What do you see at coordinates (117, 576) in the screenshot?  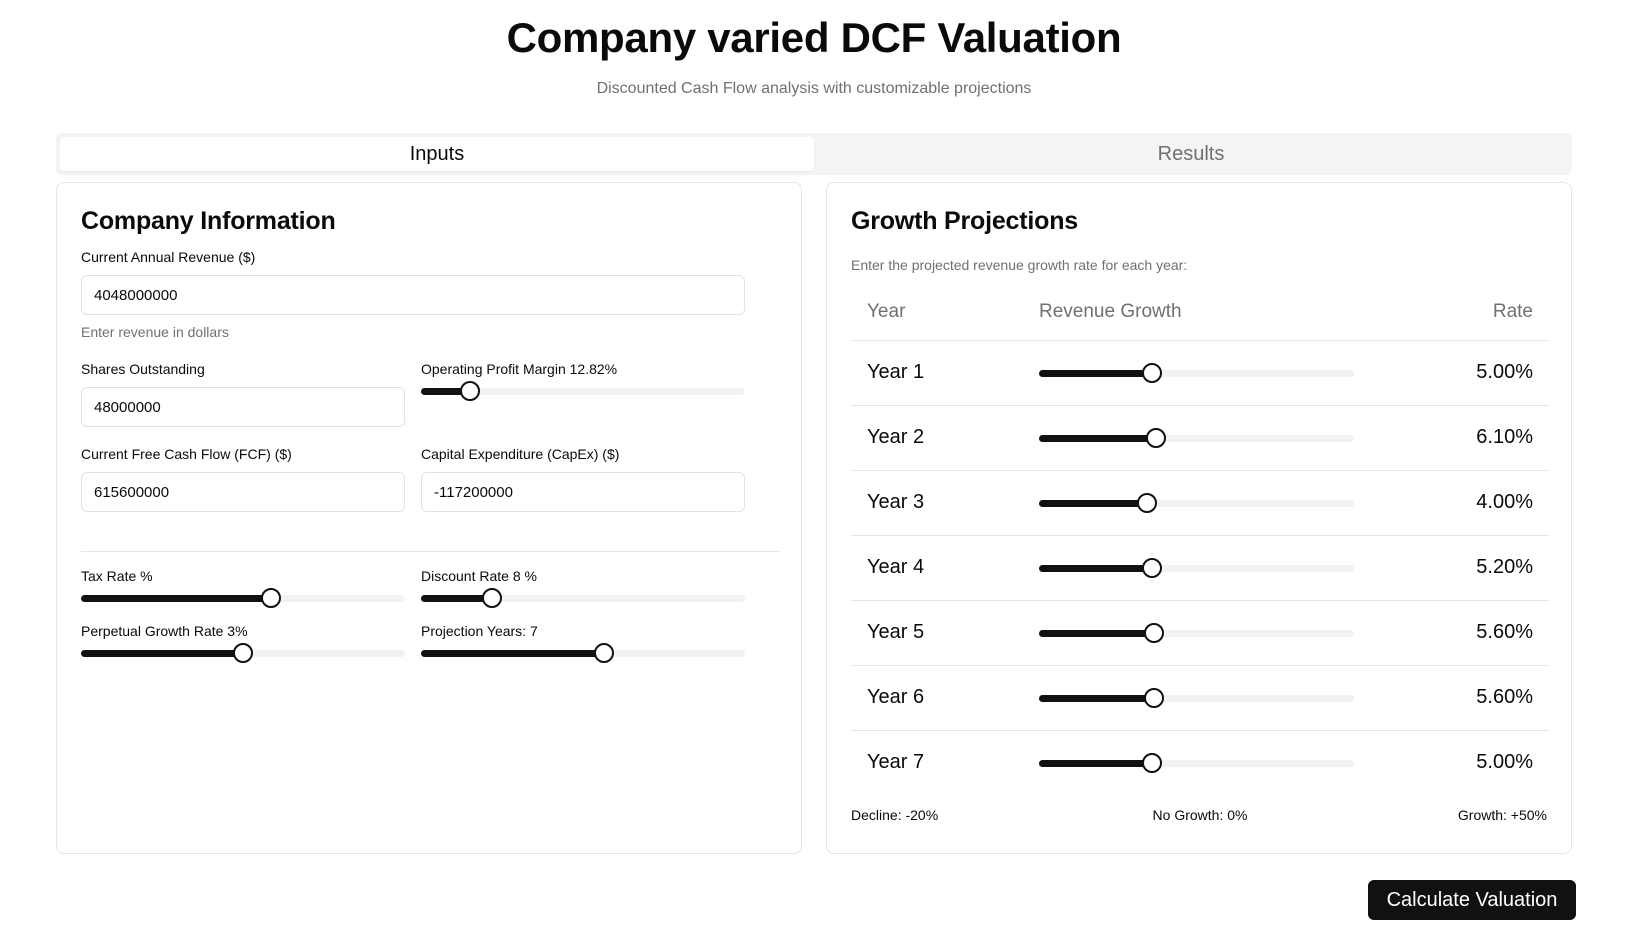 I see `tax-rate-label: Tax Rate %` at bounding box center [117, 576].